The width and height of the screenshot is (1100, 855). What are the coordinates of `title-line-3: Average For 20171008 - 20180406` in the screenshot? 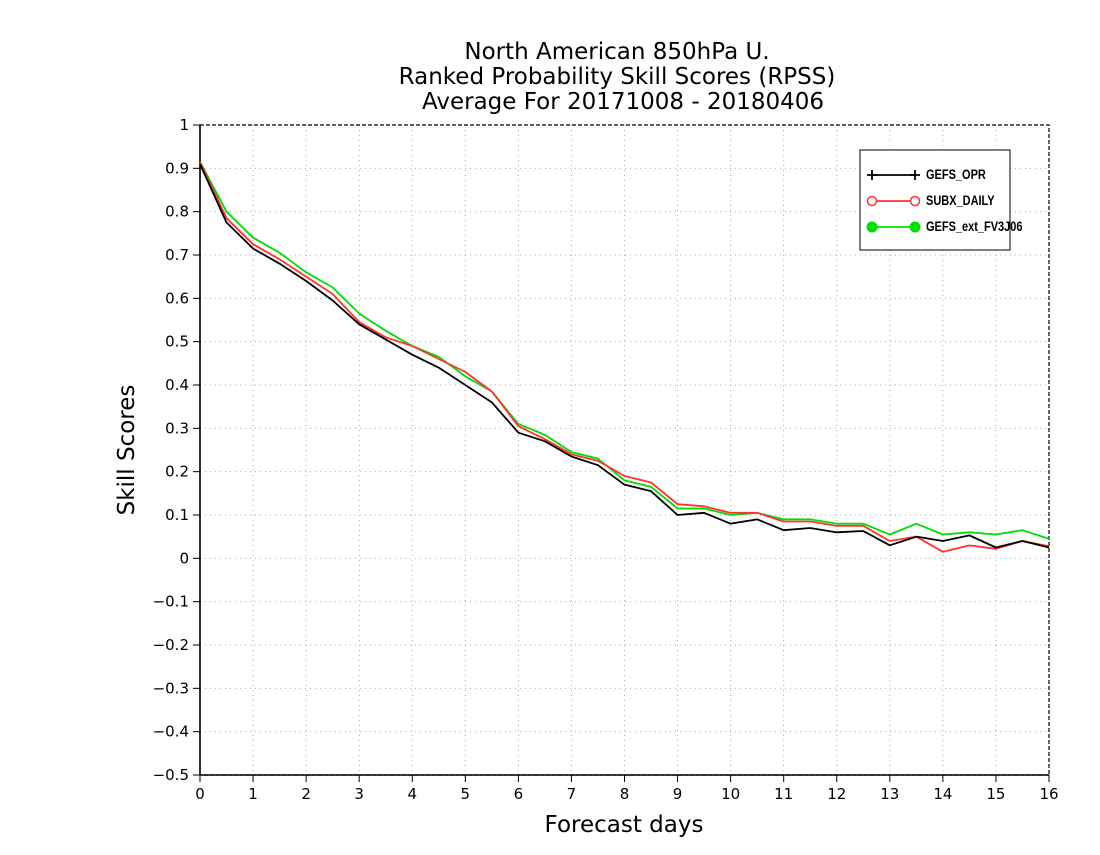 It's located at (623, 102).